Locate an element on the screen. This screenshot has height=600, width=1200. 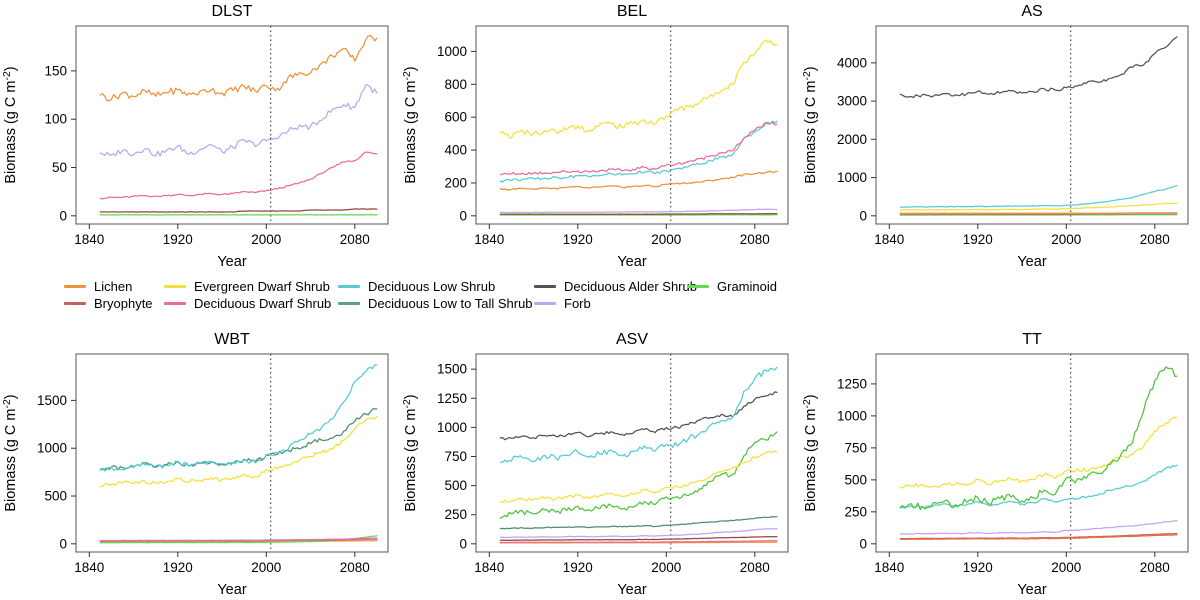
legend-label: Deciduous Alder Shrub is located at coordinates (630, 286).